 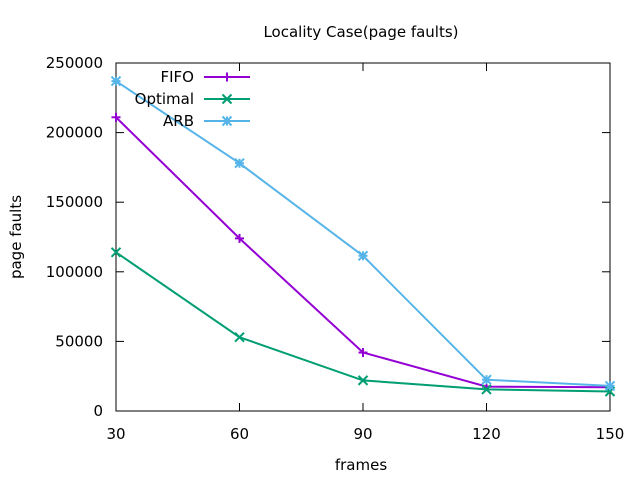 I want to click on legend-item: Optimal, so click(x=192, y=99).